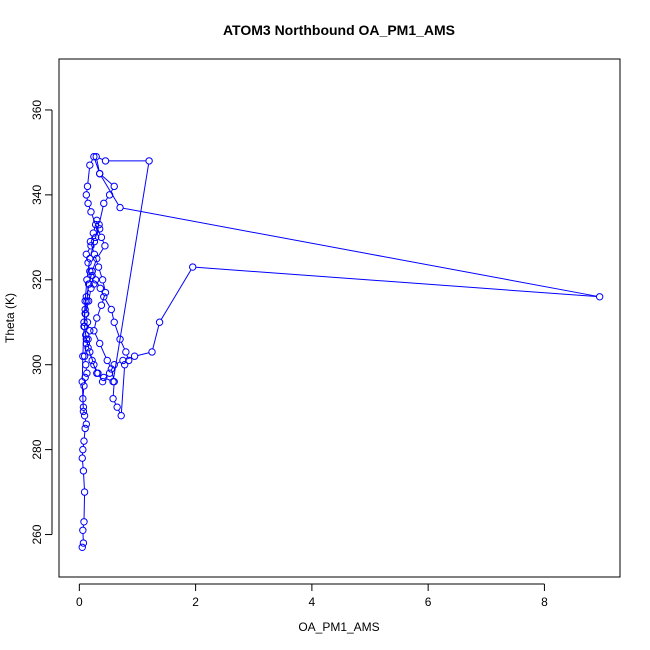 This screenshot has width=650, height=650. What do you see at coordinates (37, 449) in the screenshot?
I see `y-tick-label: 280` at bounding box center [37, 449].